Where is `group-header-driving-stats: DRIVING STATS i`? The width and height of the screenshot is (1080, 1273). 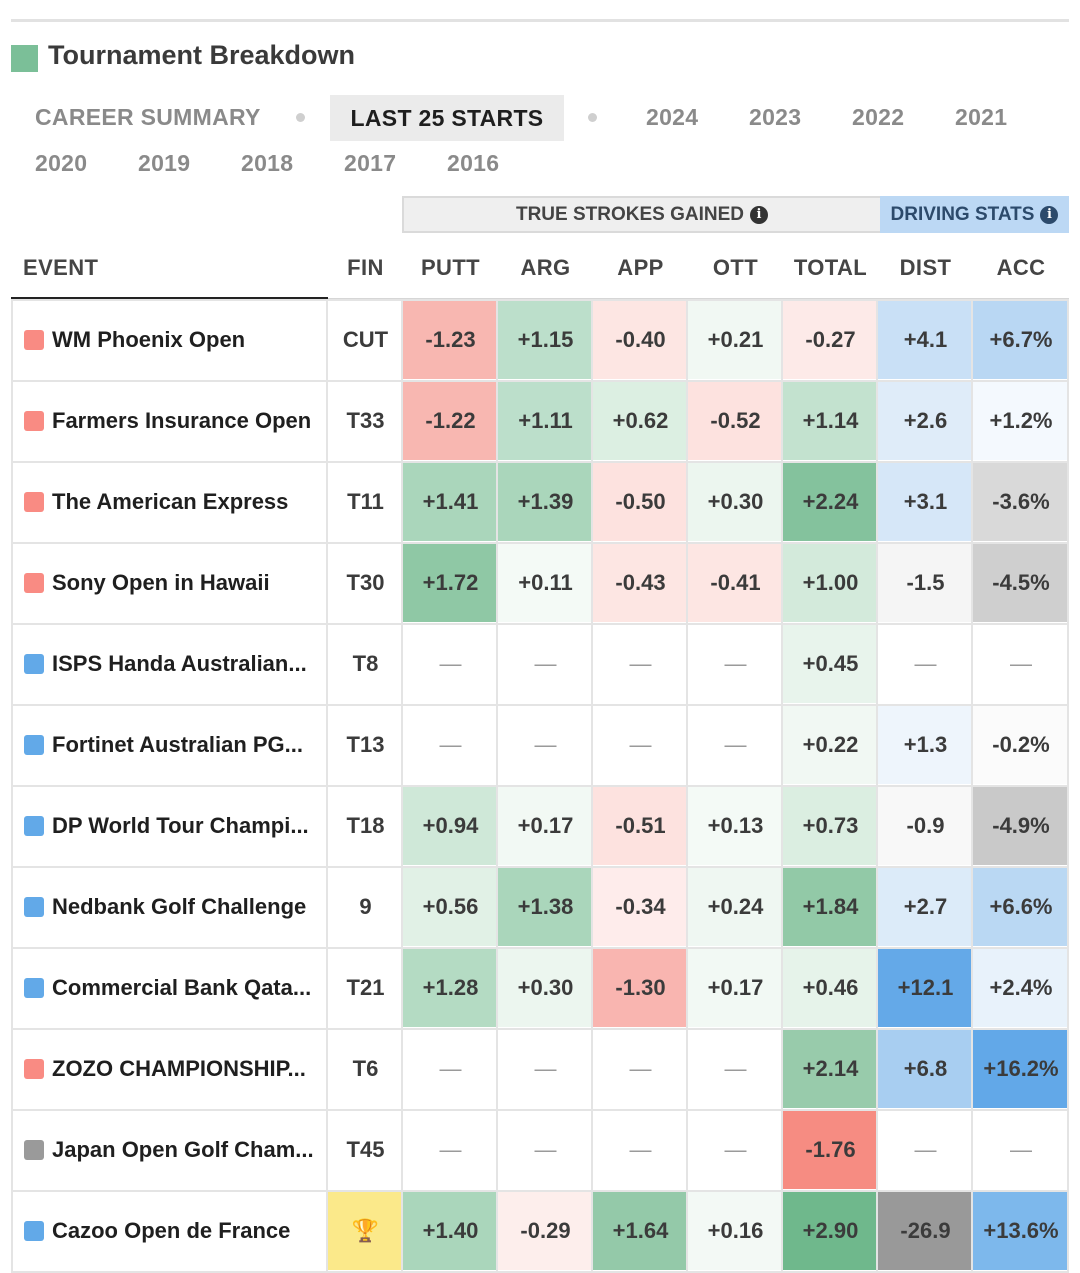 group-header-driving-stats: DRIVING STATS i is located at coordinates (974, 214).